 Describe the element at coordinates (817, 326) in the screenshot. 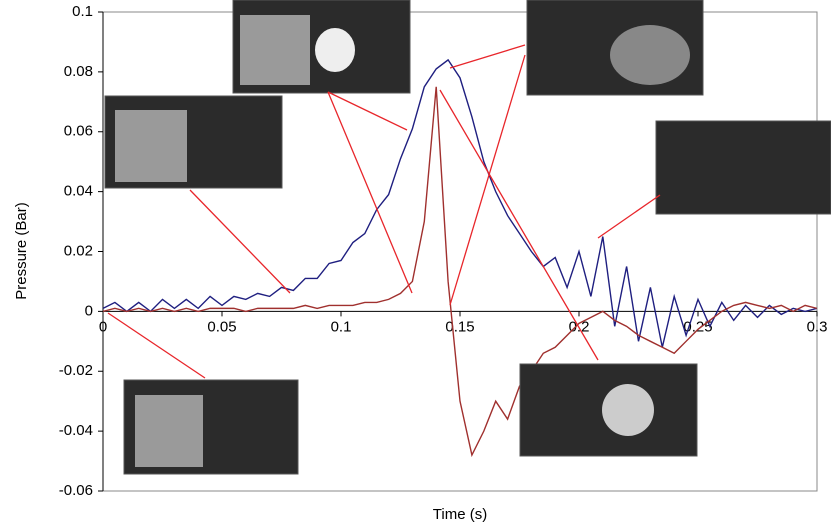

I see `x-tick-label: 0.3` at that location.